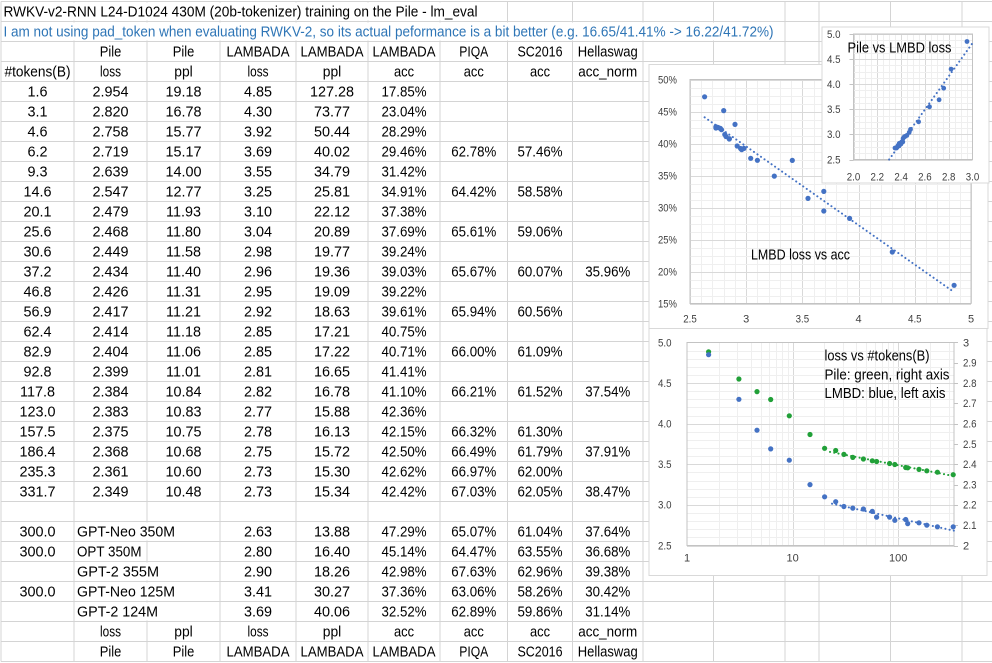 This screenshot has width=992, height=663. I want to click on svg-text: 30.6, so click(37, 252).